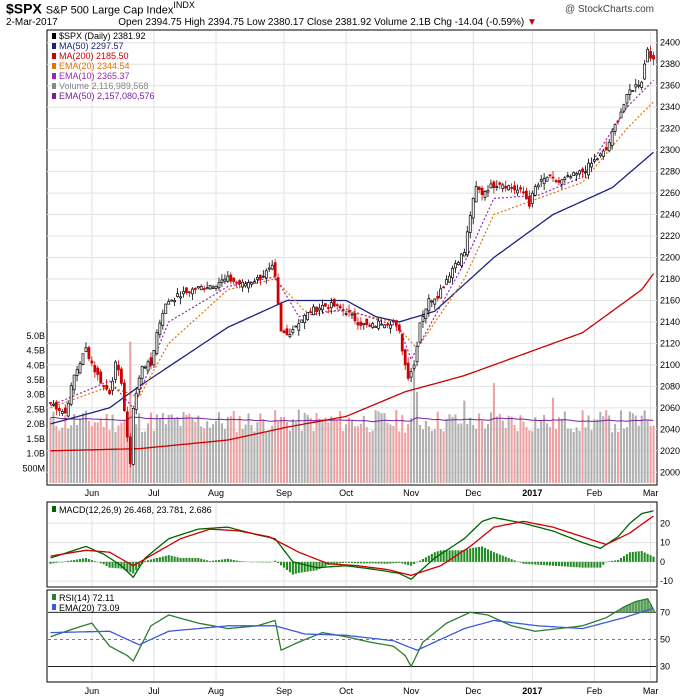 The width and height of the screenshot is (700, 700). What do you see at coordinates (670, 129) in the screenshot?
I see `price-tick-label: 2320` at bounding box center [670, 129].